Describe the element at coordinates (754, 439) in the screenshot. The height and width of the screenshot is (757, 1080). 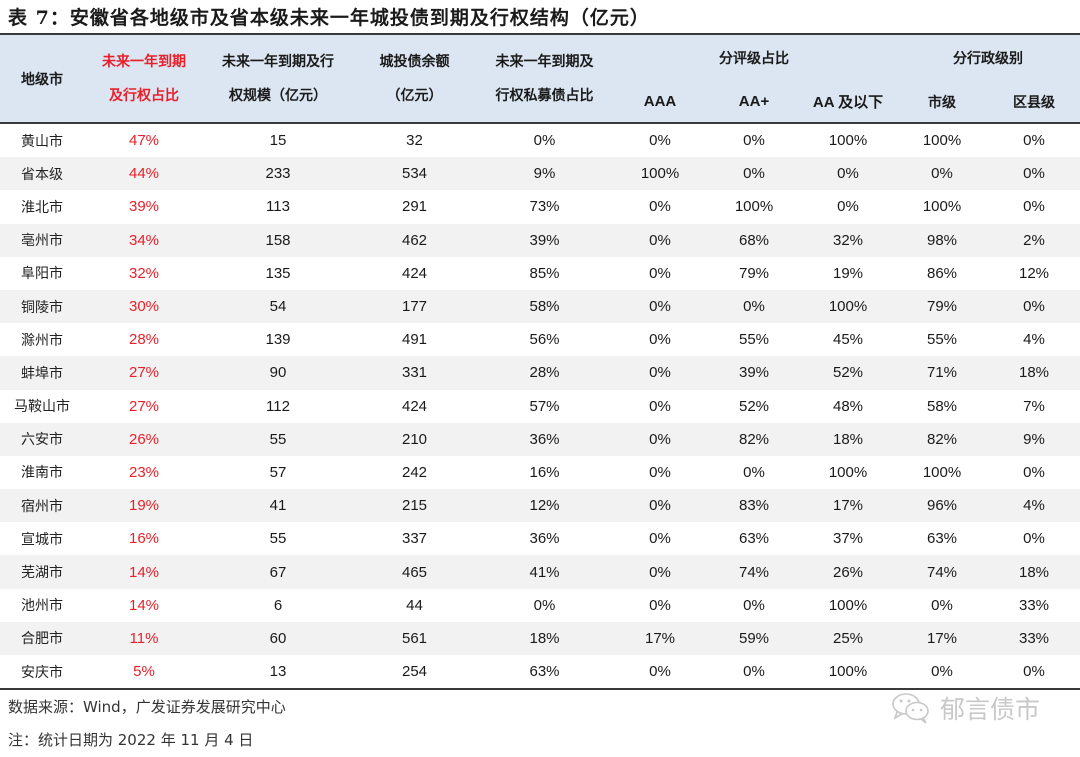
I see `row-aaplus: 82%` at that location.